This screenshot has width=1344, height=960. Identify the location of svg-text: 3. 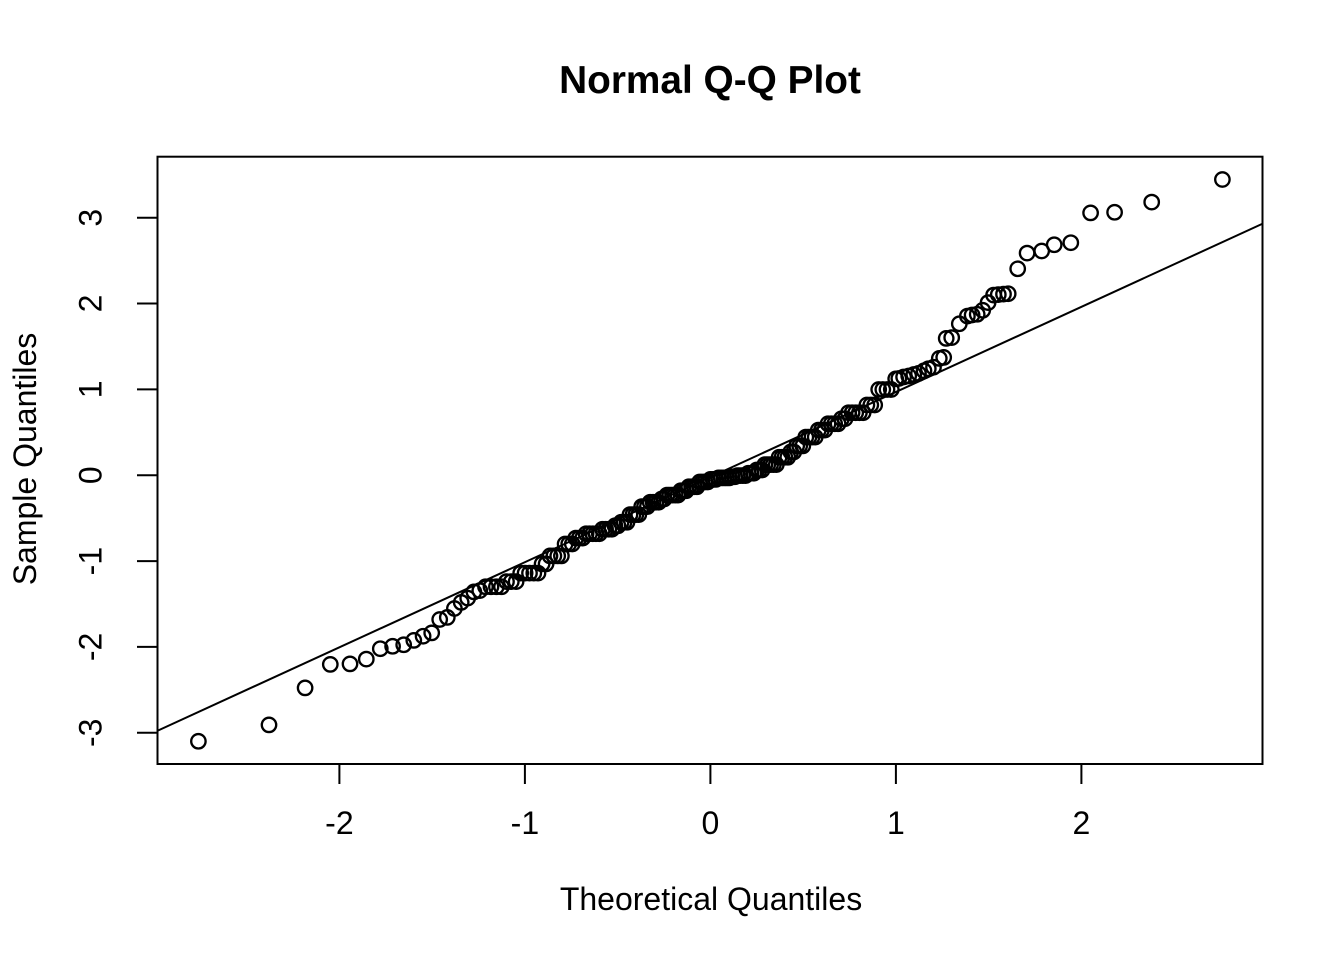
(91, 218).